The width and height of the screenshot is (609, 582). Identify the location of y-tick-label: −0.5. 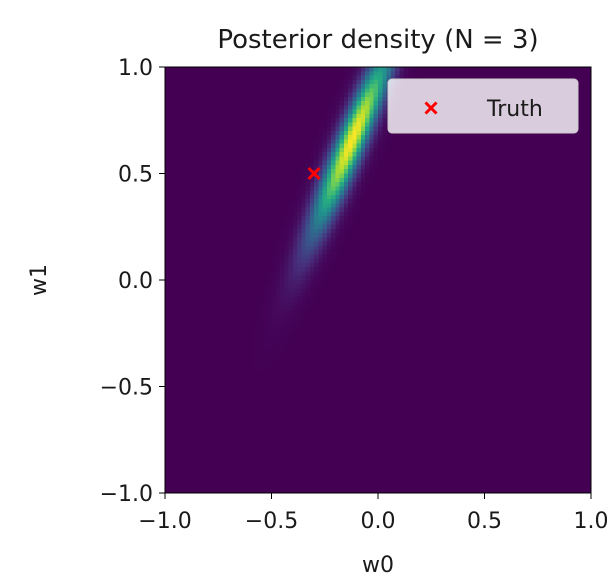
(126, 388).